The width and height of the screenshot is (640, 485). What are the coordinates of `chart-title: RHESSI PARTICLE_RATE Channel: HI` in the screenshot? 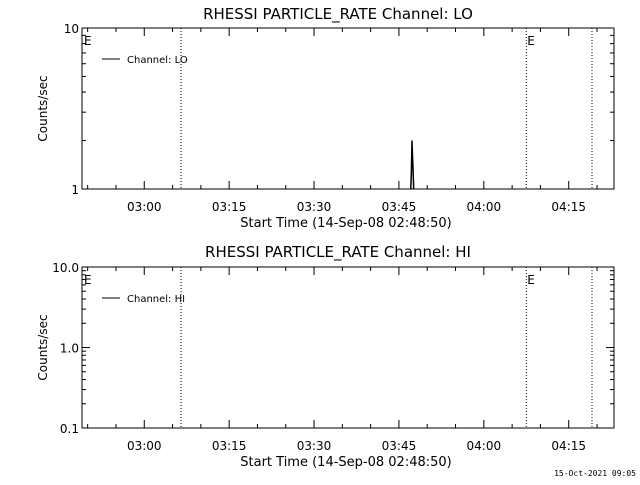 It's located at (338, 252).